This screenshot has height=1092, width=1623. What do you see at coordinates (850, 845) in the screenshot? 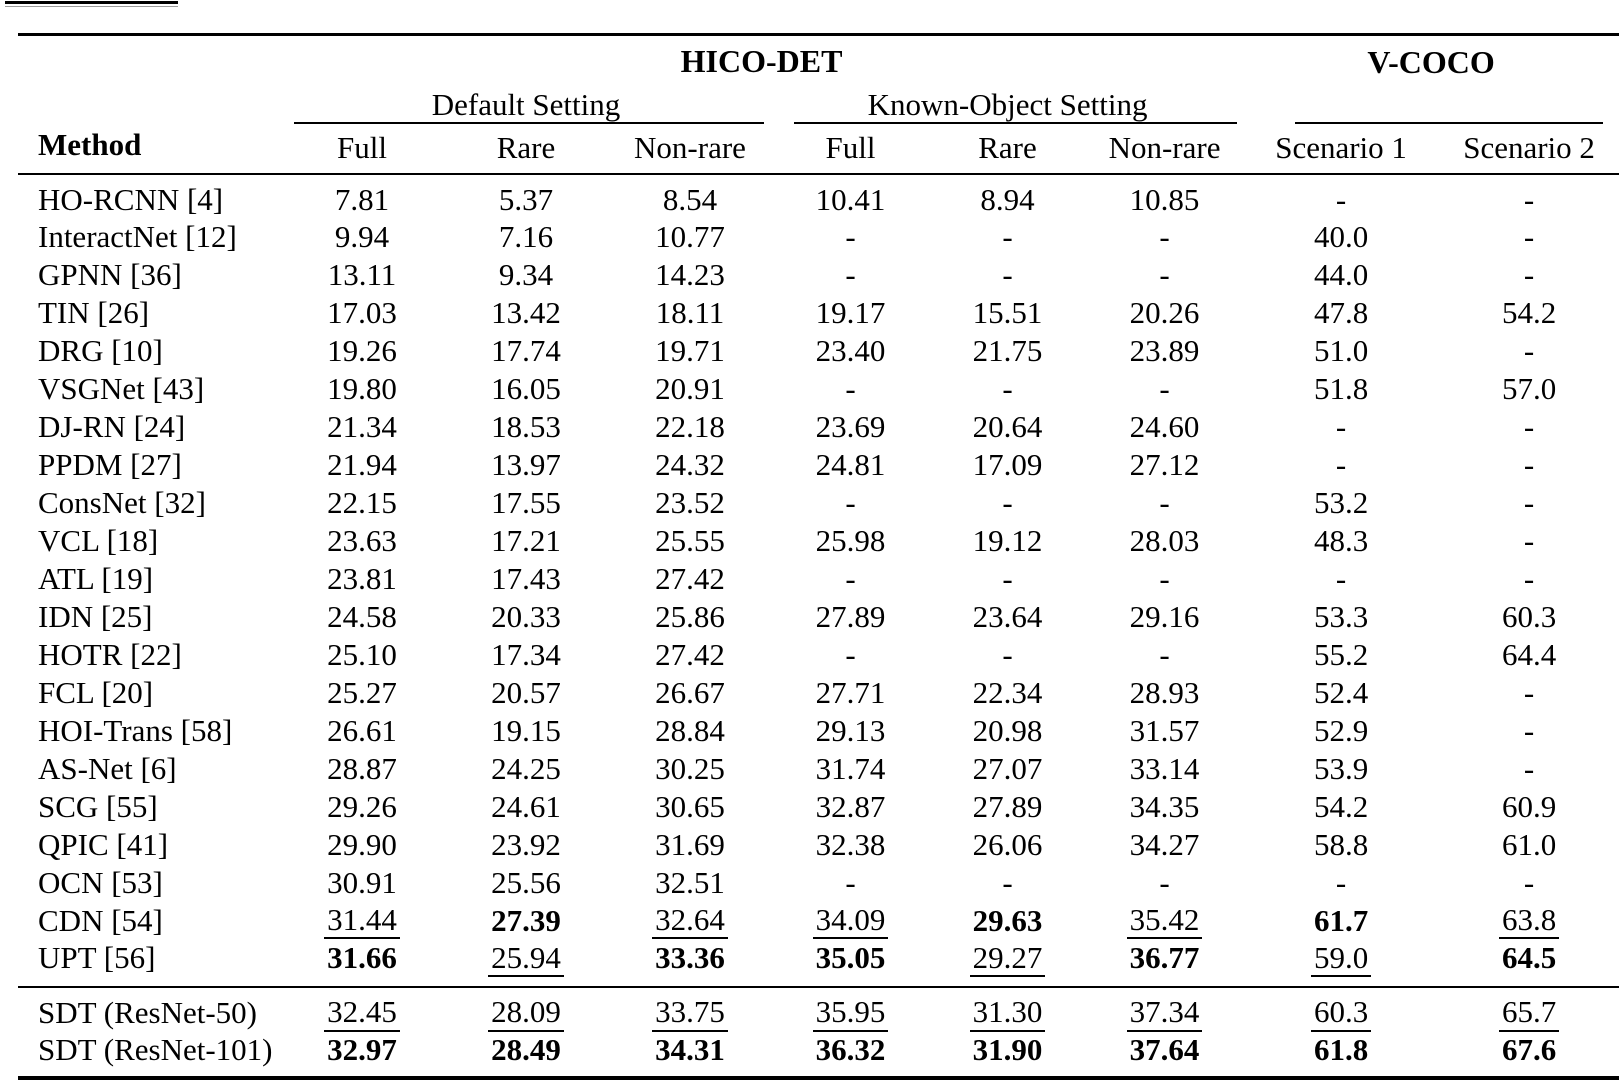
I see `value-cell: 32.38` at bounding box center [850, 845].